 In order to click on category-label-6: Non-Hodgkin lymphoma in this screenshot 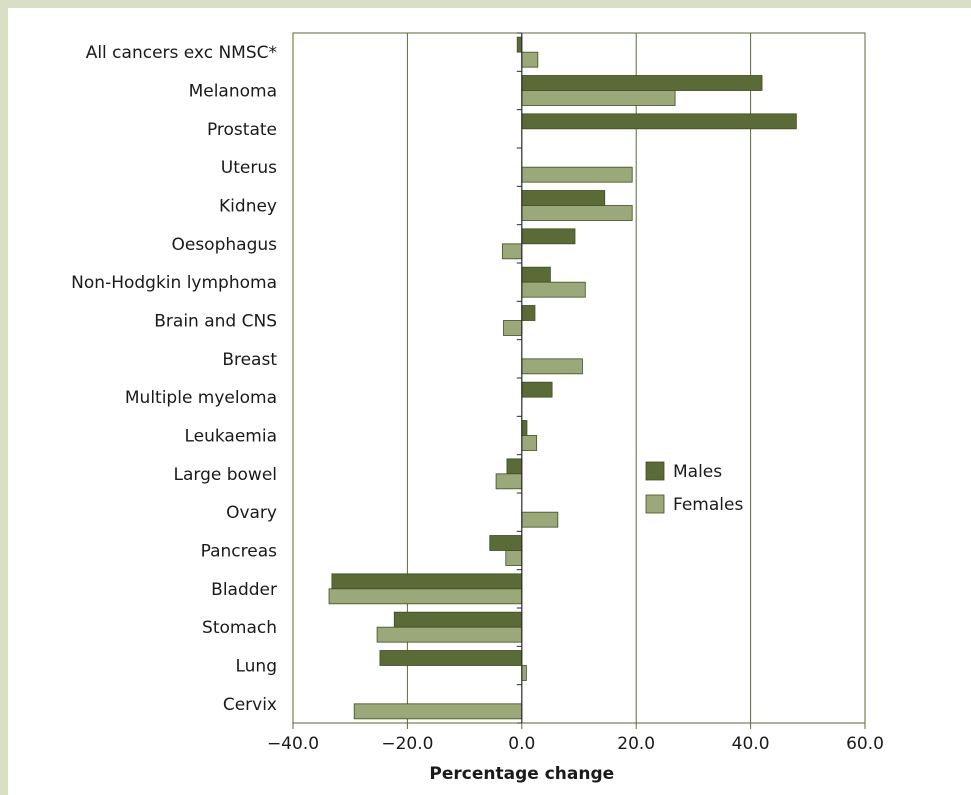, I will do `click(174, 283)`.